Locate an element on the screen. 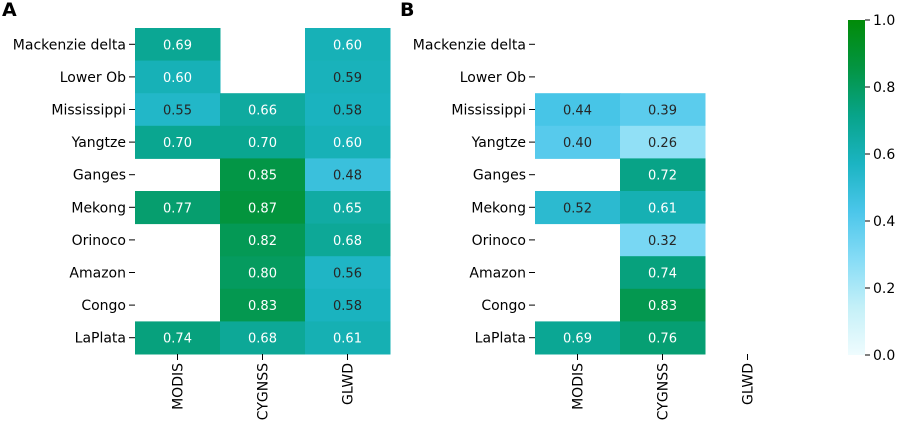 The image size is (899, 424). cell-value-label: 0.74 is located at coordinates (662, 274).